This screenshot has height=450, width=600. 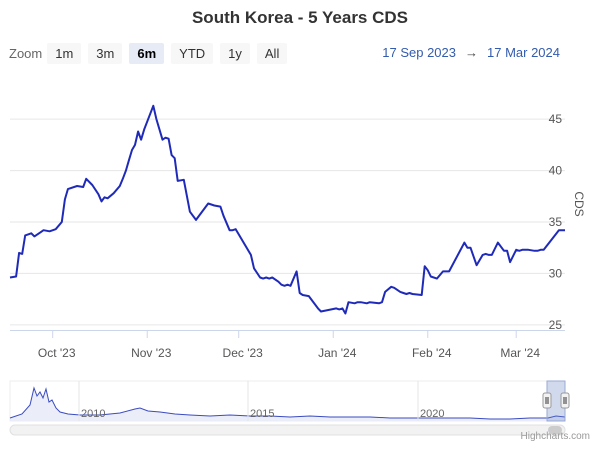 I want to click on range-selector: Zoom 1m 3m 6m YTD 1y All, so click(x=151, y=53).